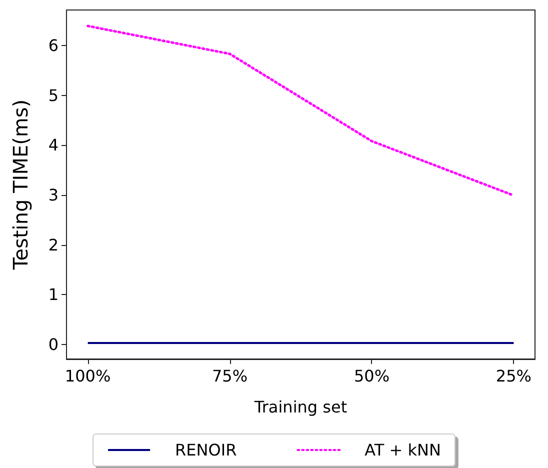 The width and height of the screenshot is (548, 468). I want to click on y-axis-title: Testing TIME(ms), so click(20, 185).